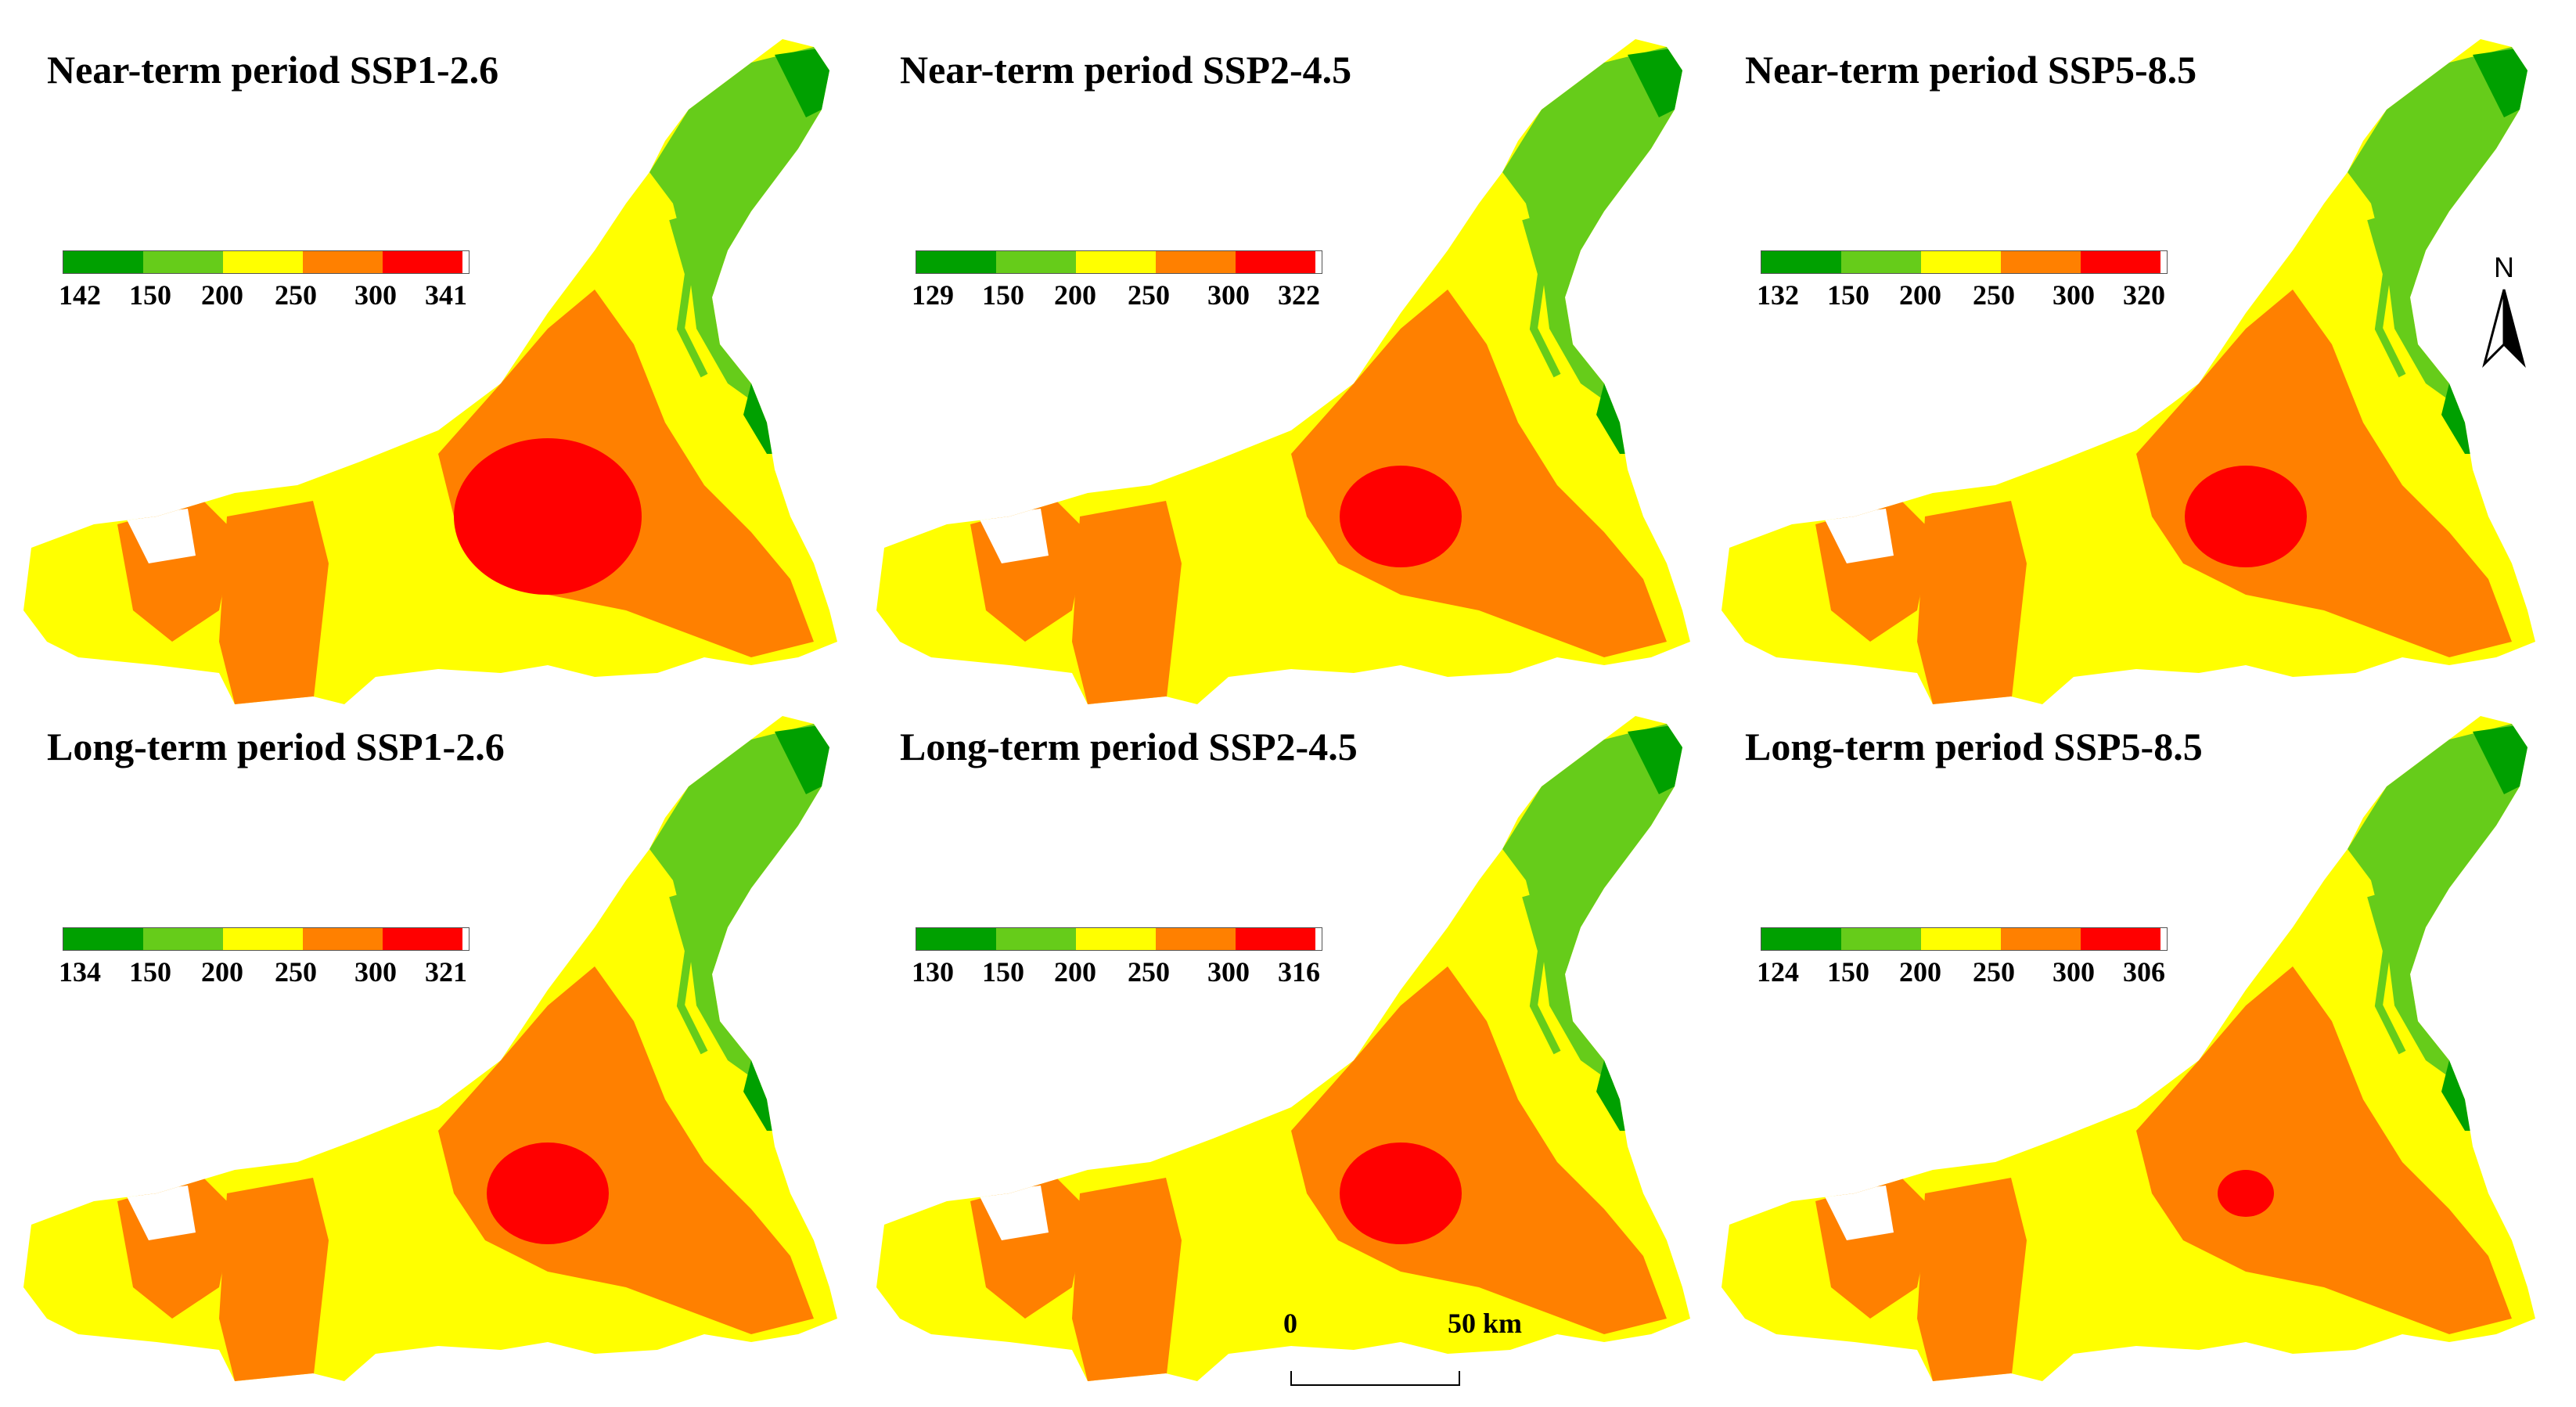 Image resolution: width=2576 pixels, height=1407 pixels. Describe the element at coordinates (1299, 295) in the screenshot. I see `legend-tick-label: 322` at that location.